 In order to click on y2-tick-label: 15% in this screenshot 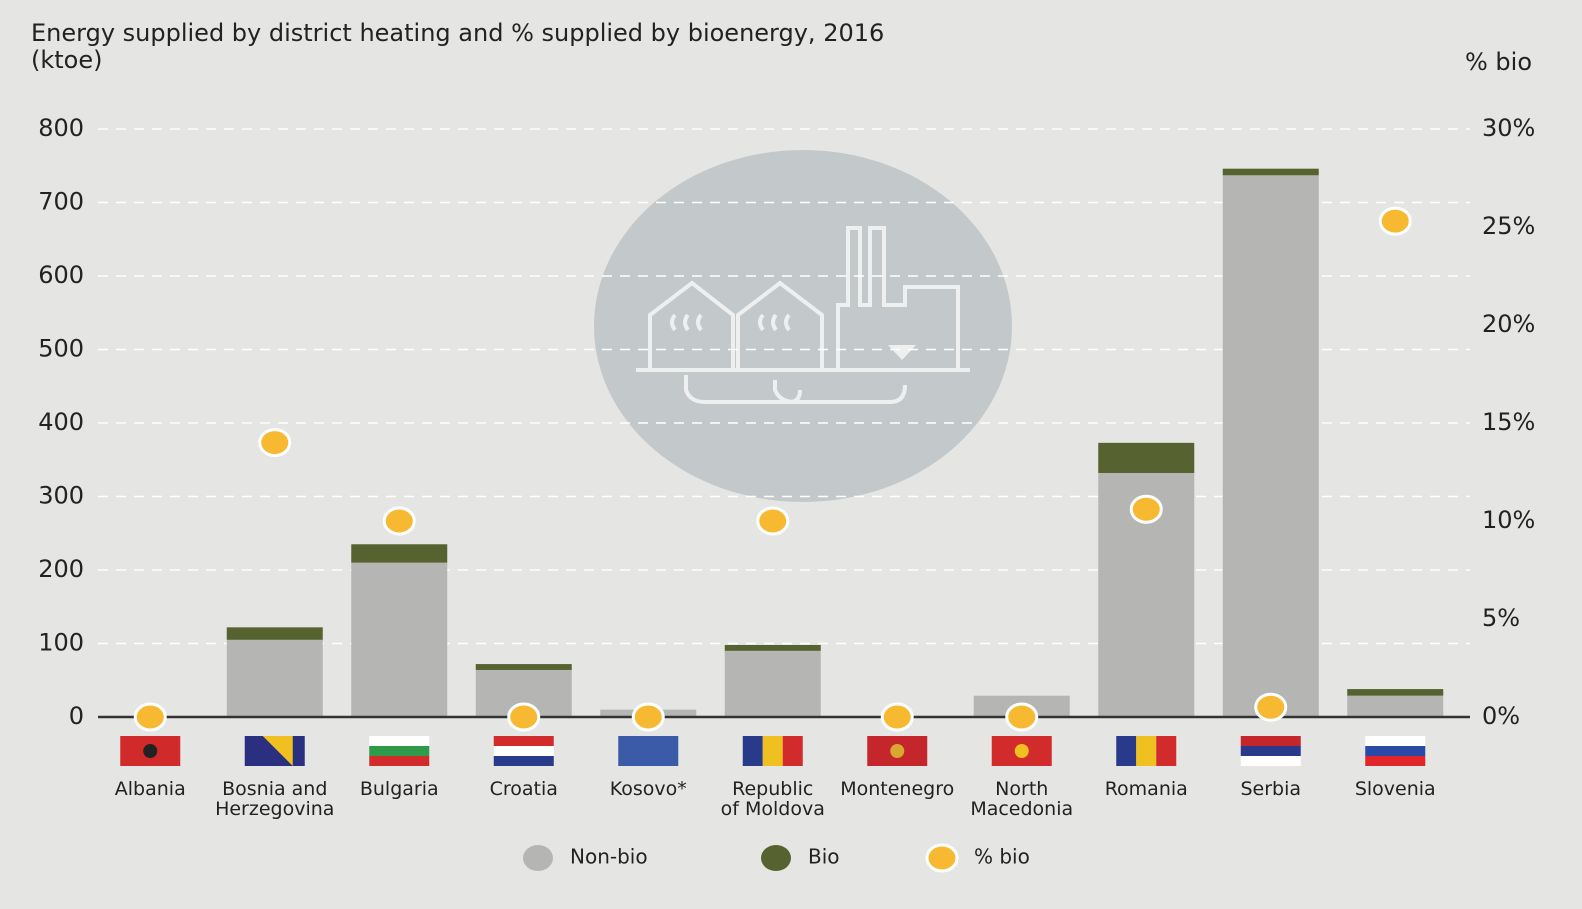, I will do `click(1508, 422)`.